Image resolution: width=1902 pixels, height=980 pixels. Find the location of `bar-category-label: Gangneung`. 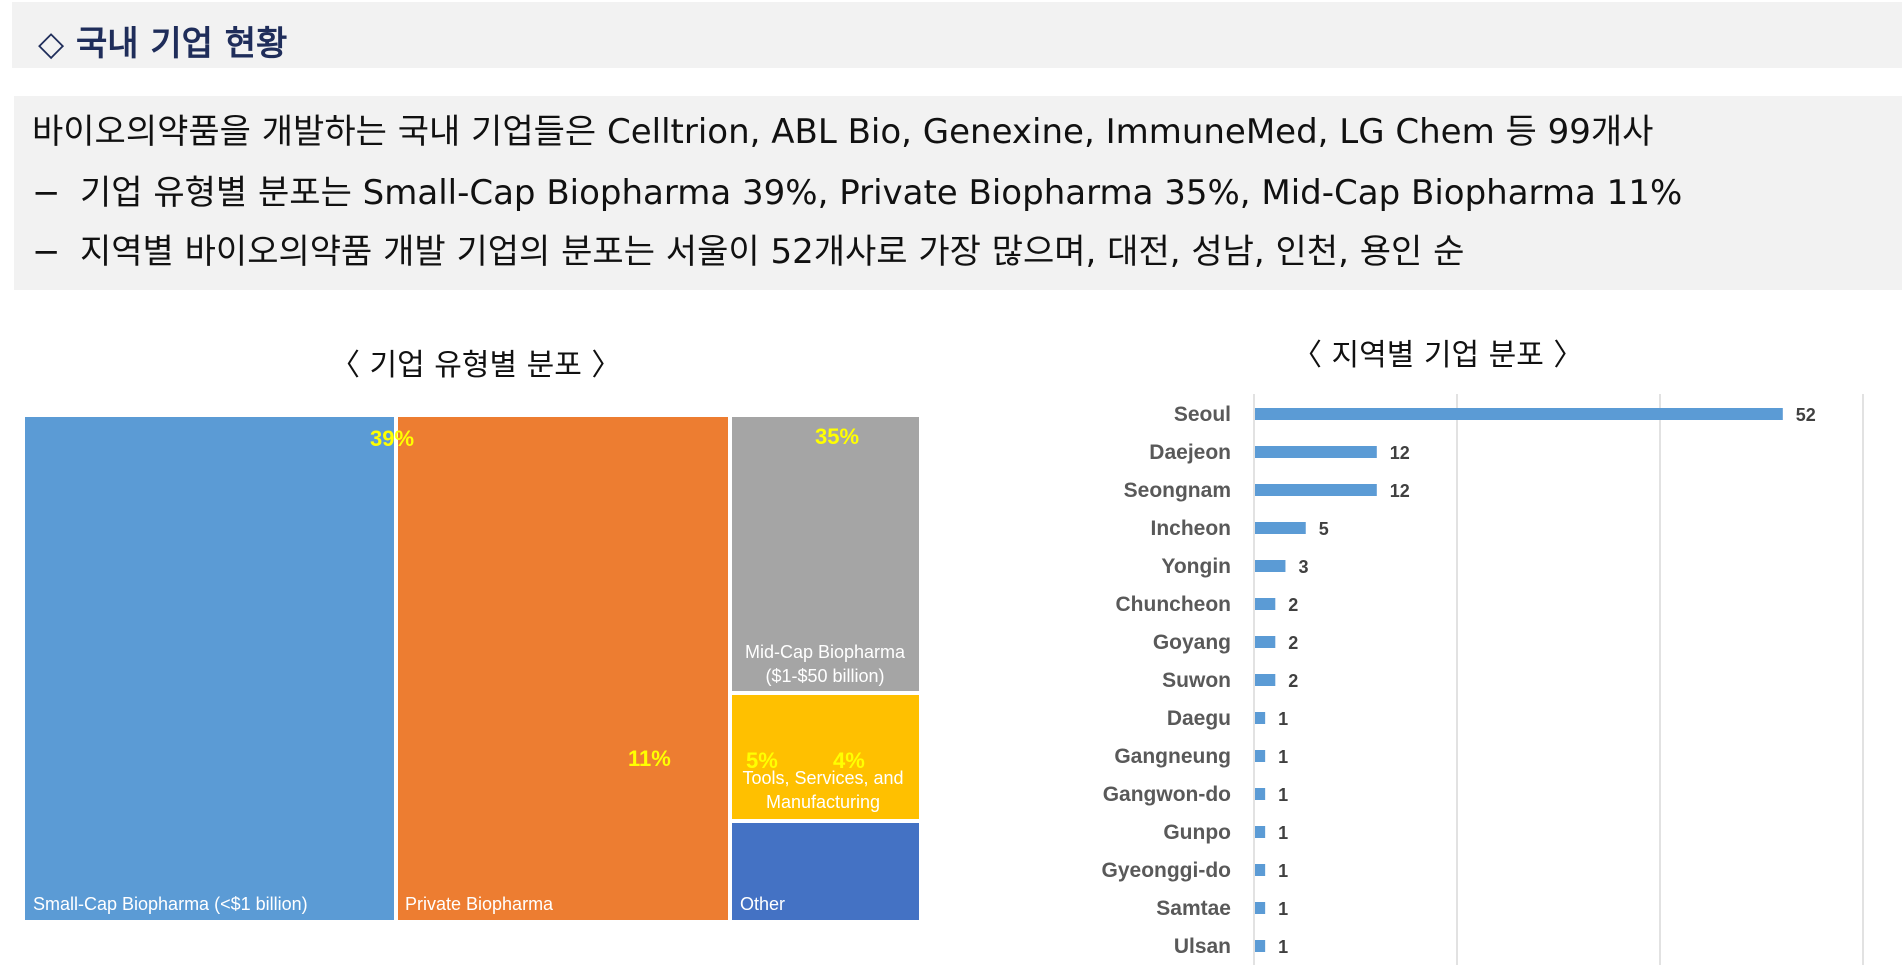

bar-category-label: Gangneung is located at coordinates (1172, 756).